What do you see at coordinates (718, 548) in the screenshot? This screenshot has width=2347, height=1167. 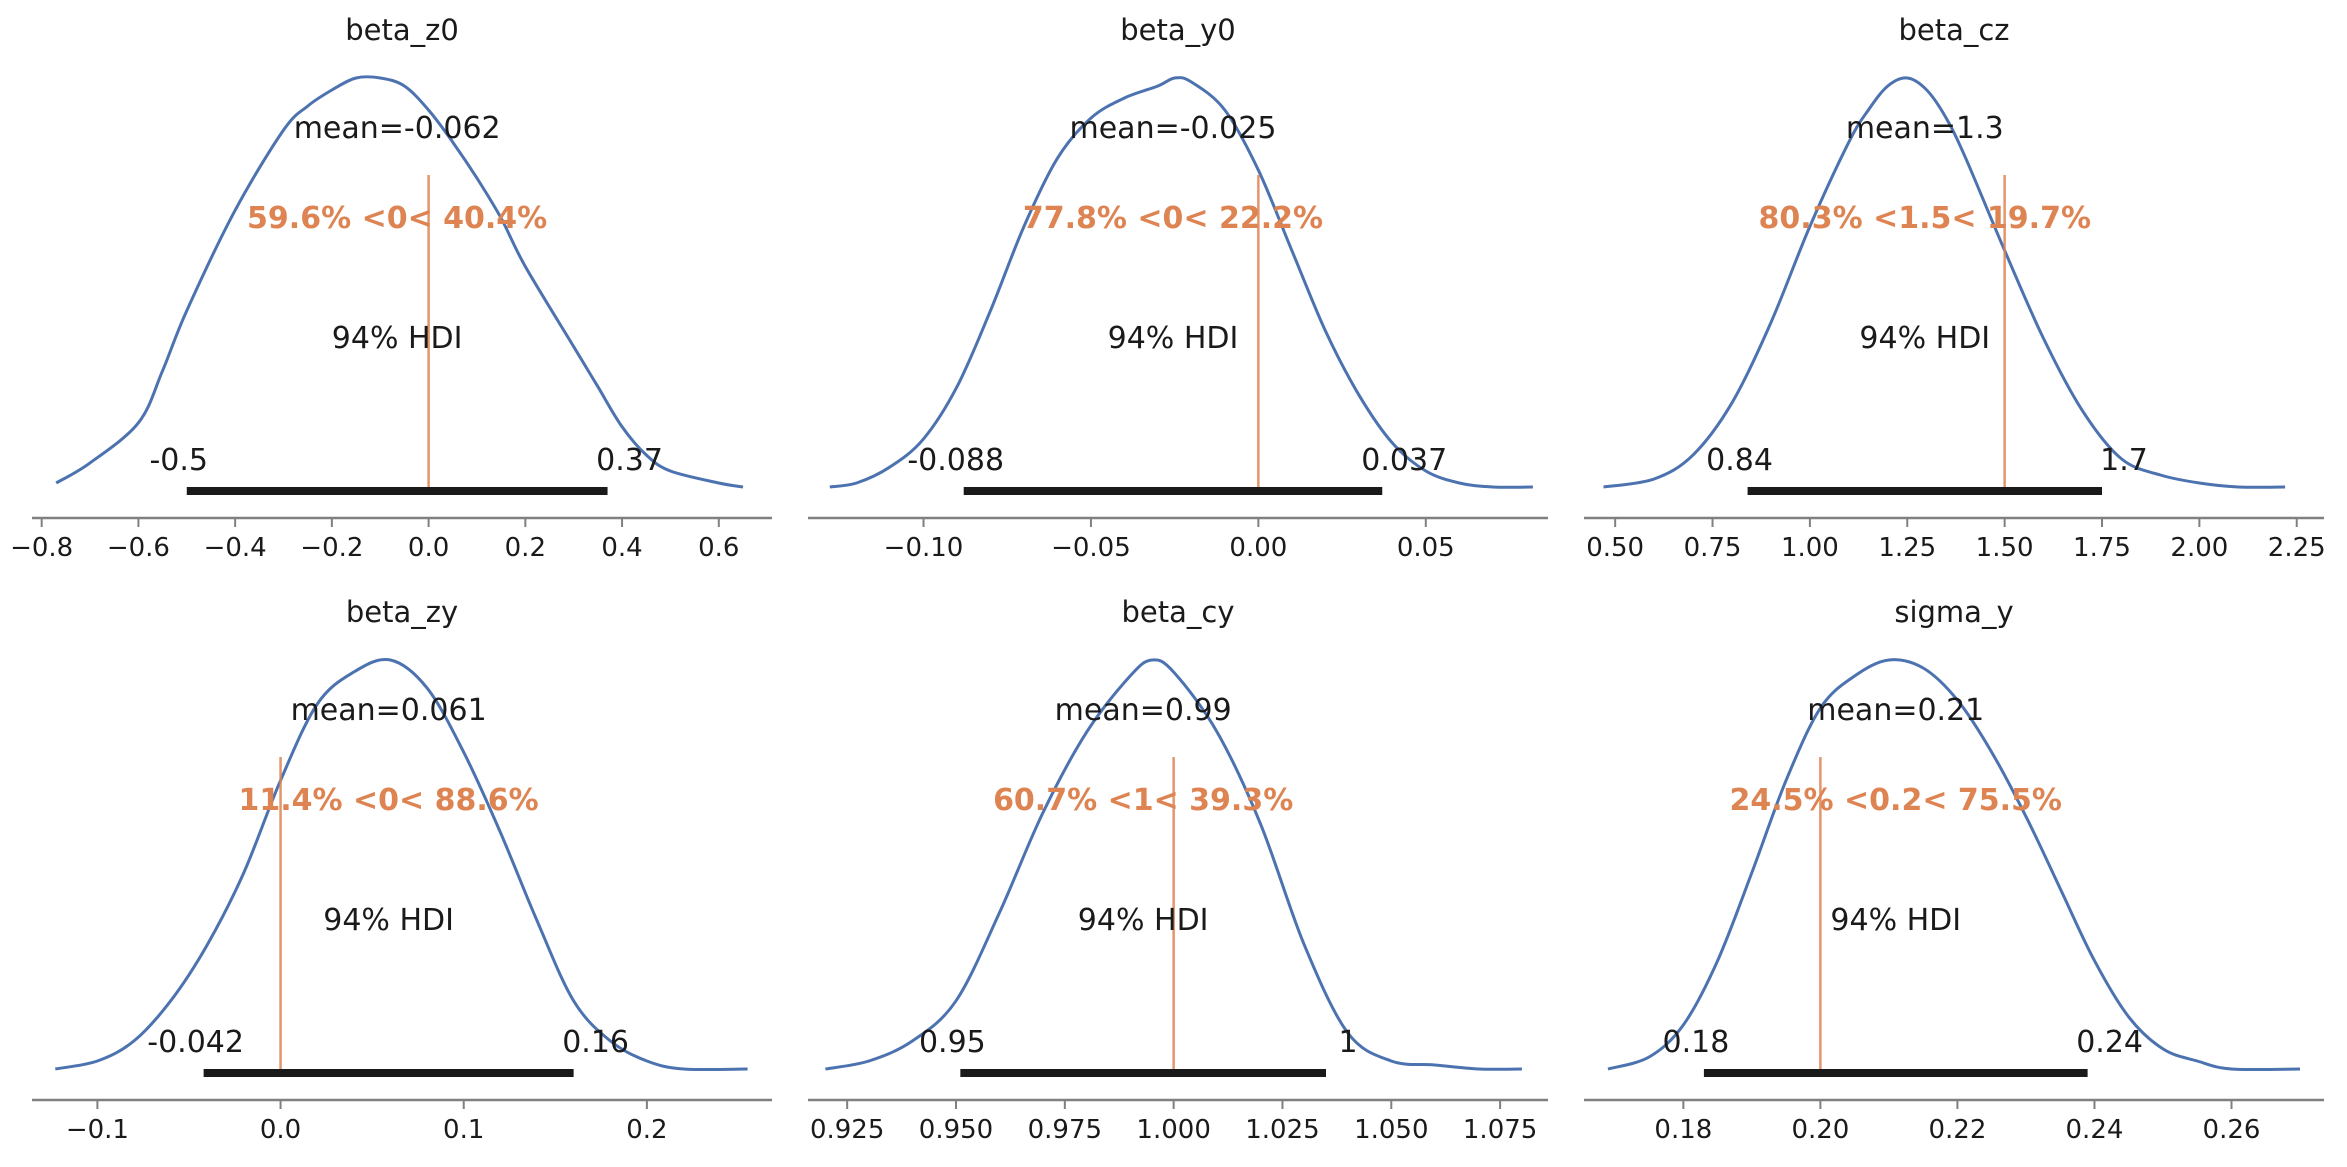 I see `x-tick-label: 0.6` at bounding box center [718, 548].